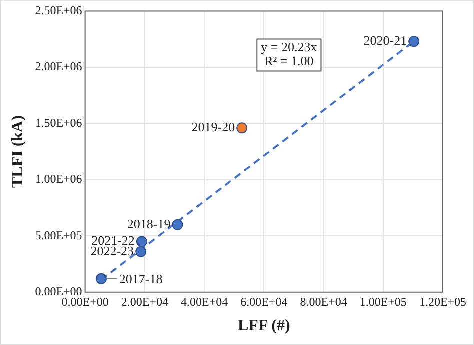 This screenshot has width=474, height=345. What do you see at coordinates (58, 67) in the screenshot?
I see `y-tick-label: 2.00E+06` at bounding box center [58, 67].